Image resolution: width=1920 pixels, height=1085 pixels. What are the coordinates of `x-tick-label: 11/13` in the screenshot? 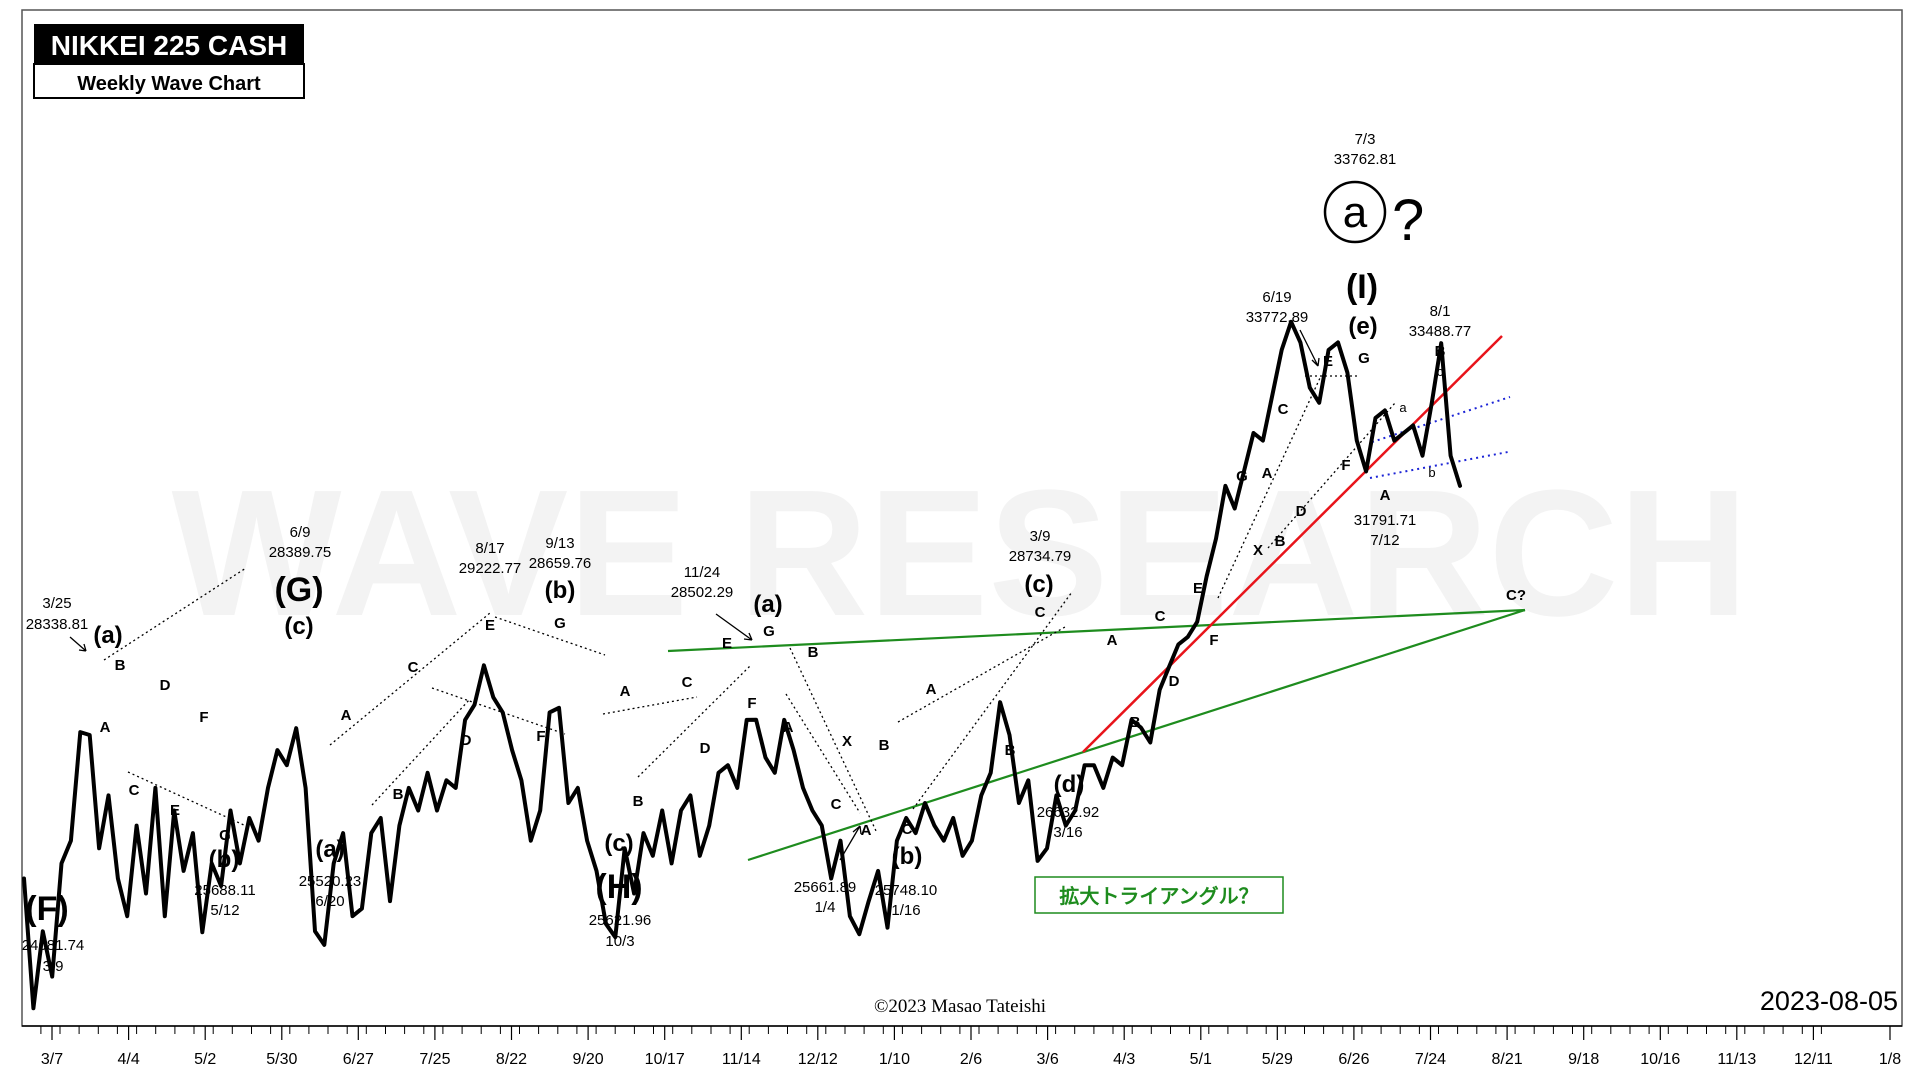 It's located at (1736, 1059).